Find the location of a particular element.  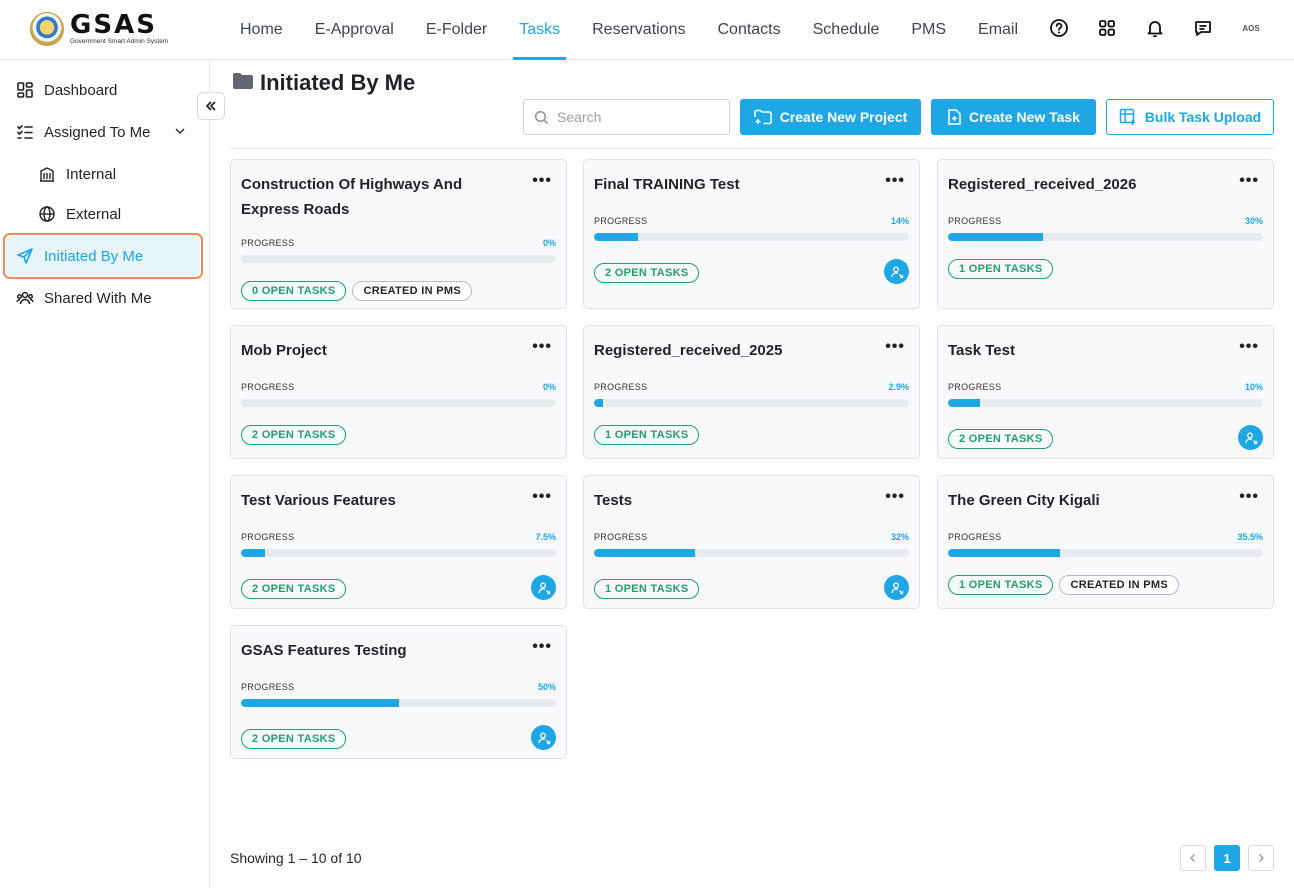

search-input is located at coordinates (637, 117).